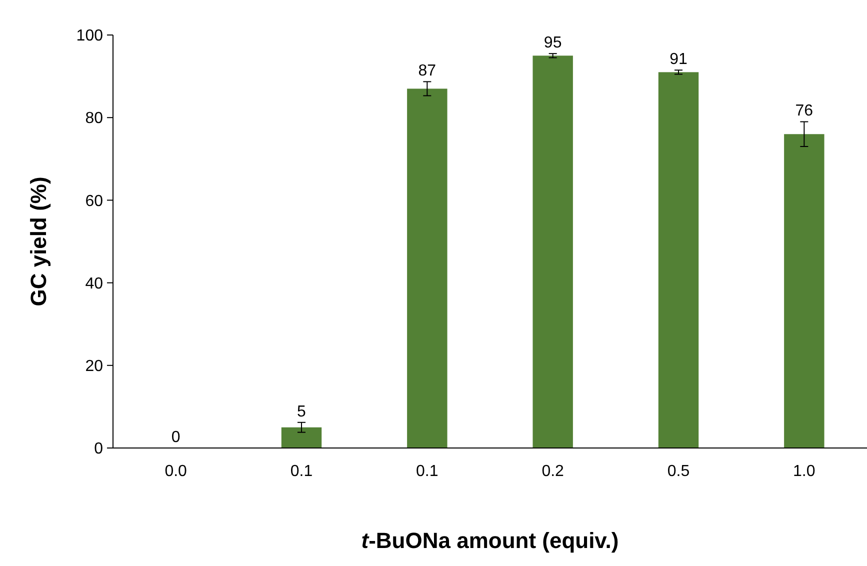  Describe the element at coordinates (679, 59) in the screenshot. I see `data-label: 91` at that location.